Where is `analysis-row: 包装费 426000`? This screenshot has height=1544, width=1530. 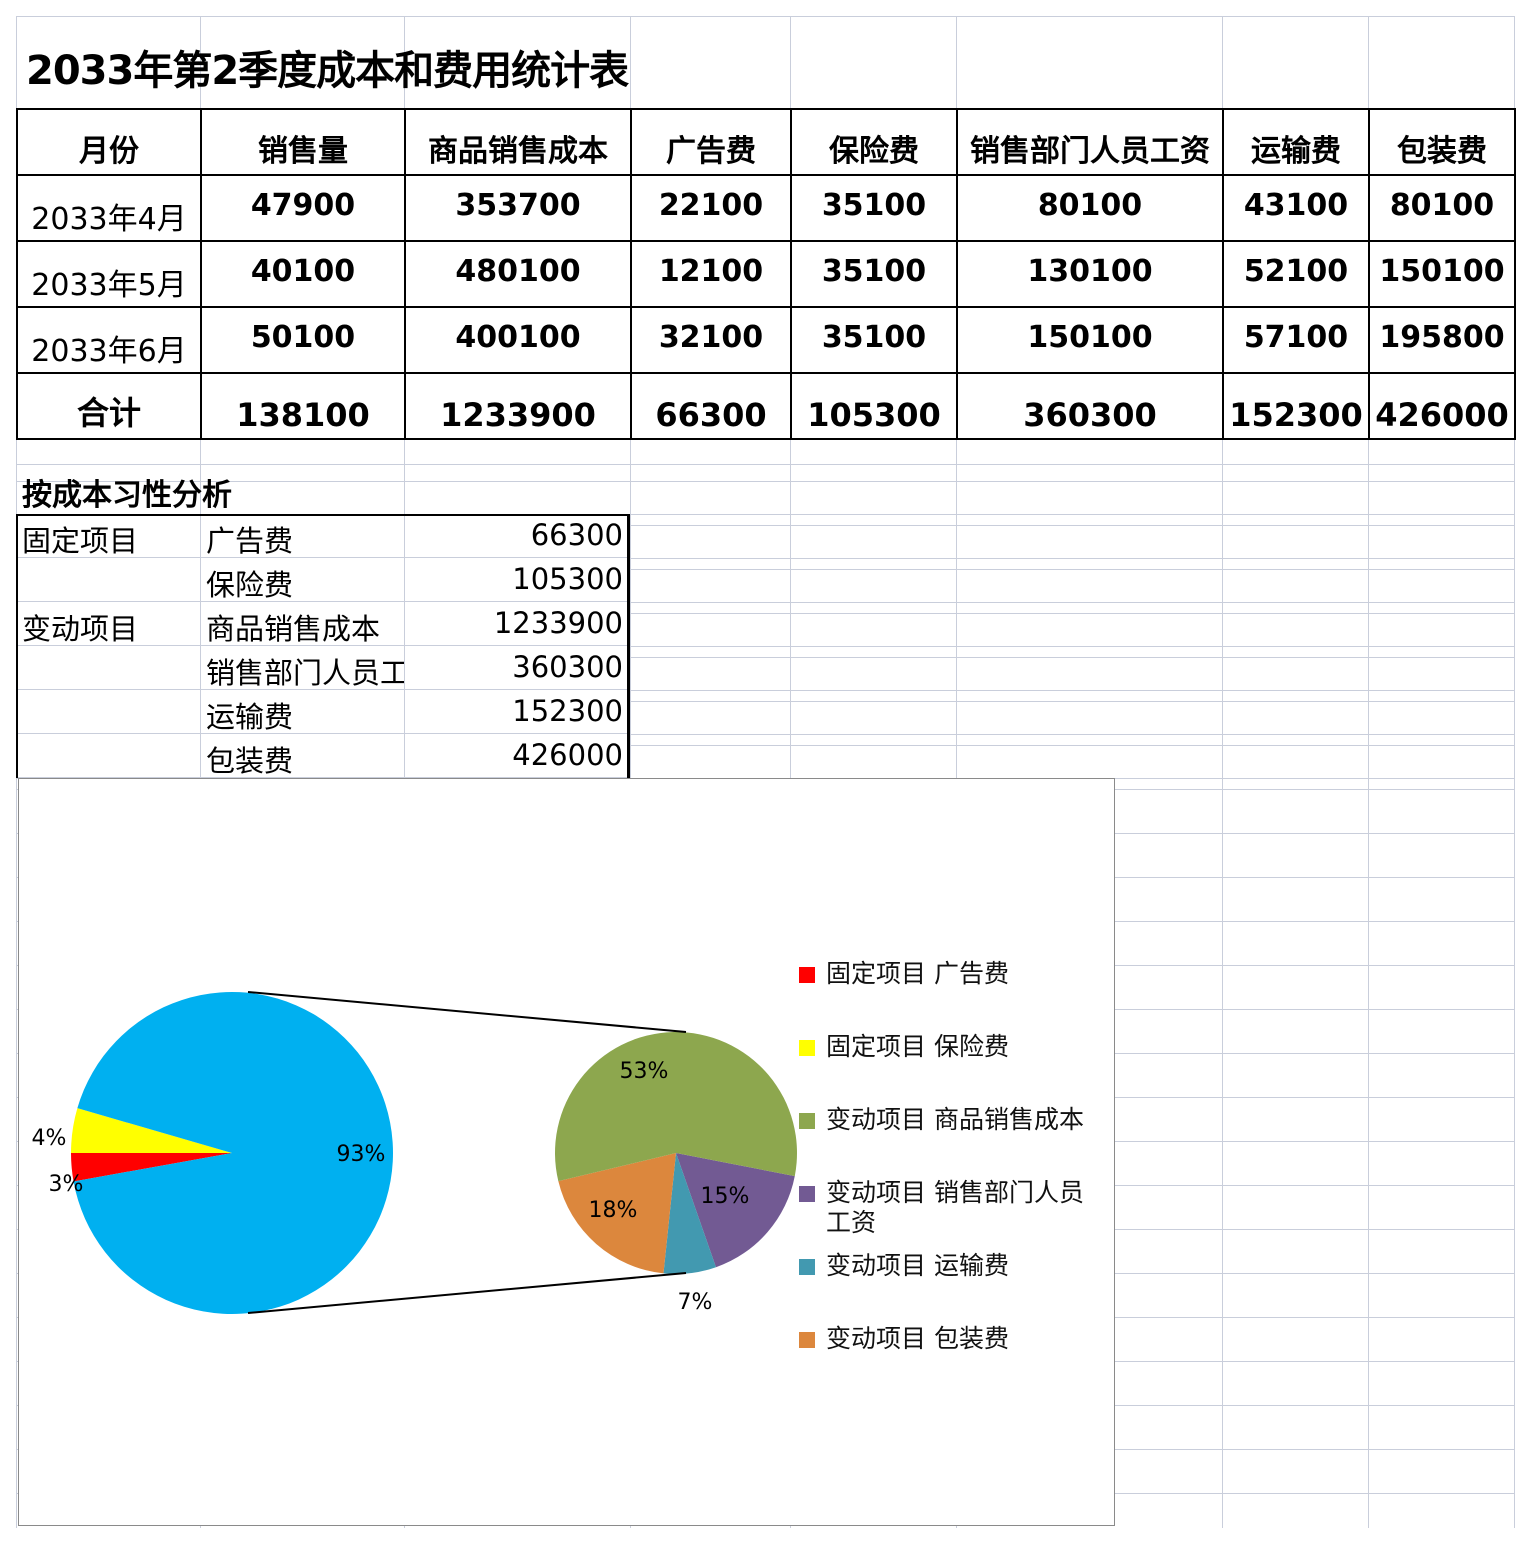 analysis-row: 包装费 426000 is located at coordinates (322, 756).